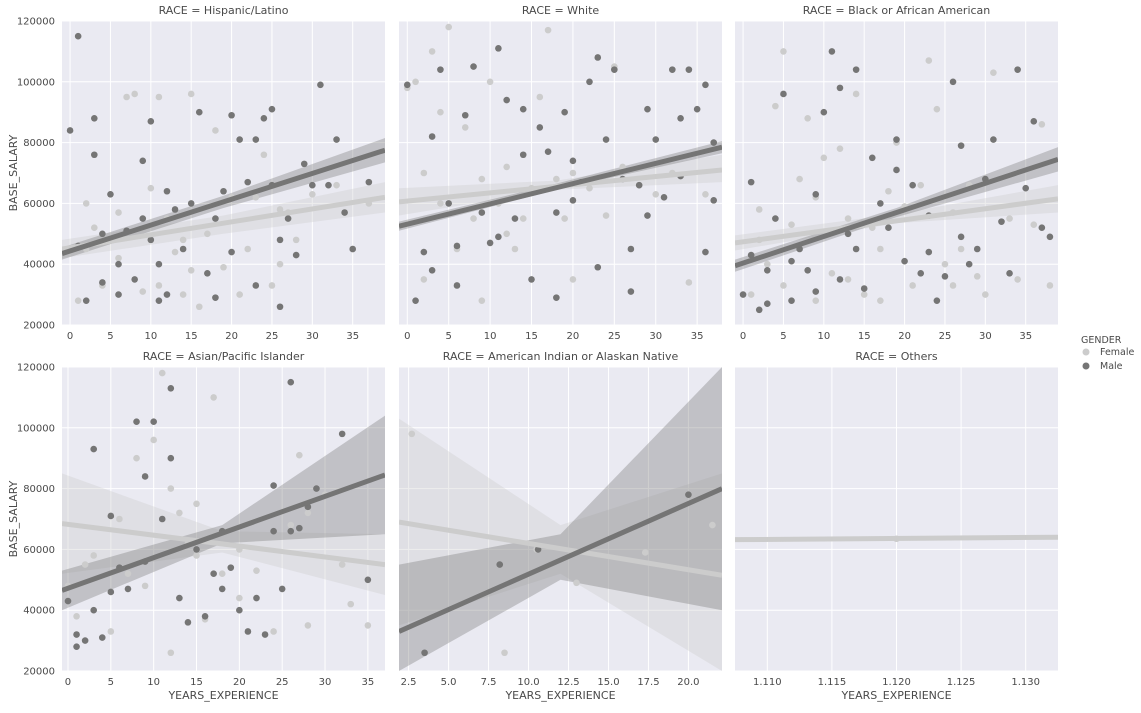 This screenshot has width=1141, height=713. I want to click on regression-line-male, so click(223, 532).